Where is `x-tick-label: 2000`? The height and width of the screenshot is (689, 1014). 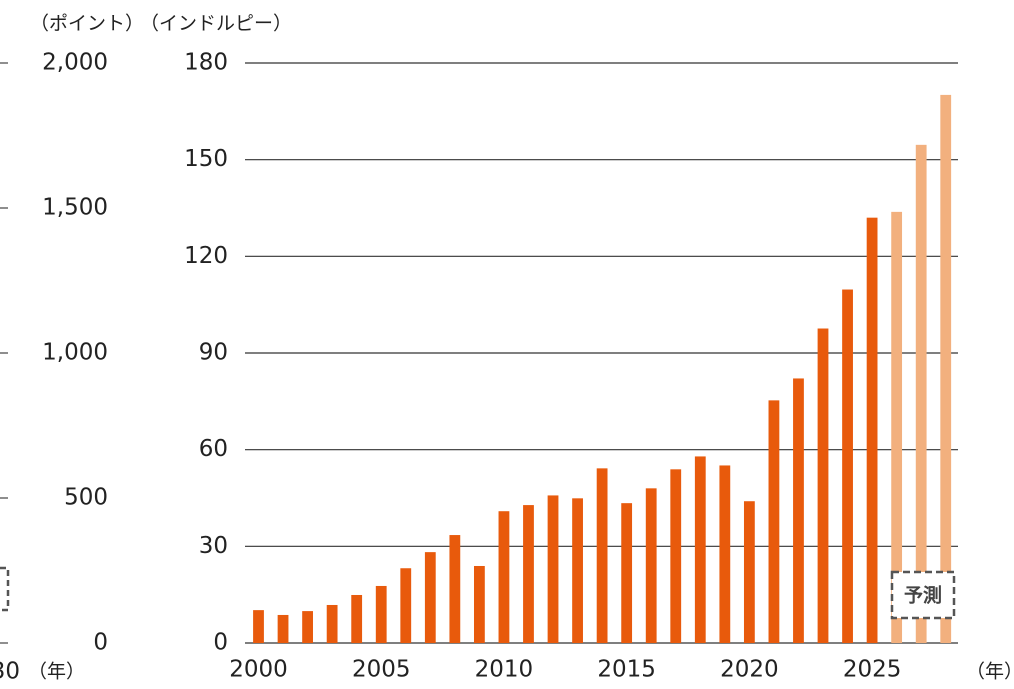 x-tick-label: 2000 is located at coordinates (258, 670).